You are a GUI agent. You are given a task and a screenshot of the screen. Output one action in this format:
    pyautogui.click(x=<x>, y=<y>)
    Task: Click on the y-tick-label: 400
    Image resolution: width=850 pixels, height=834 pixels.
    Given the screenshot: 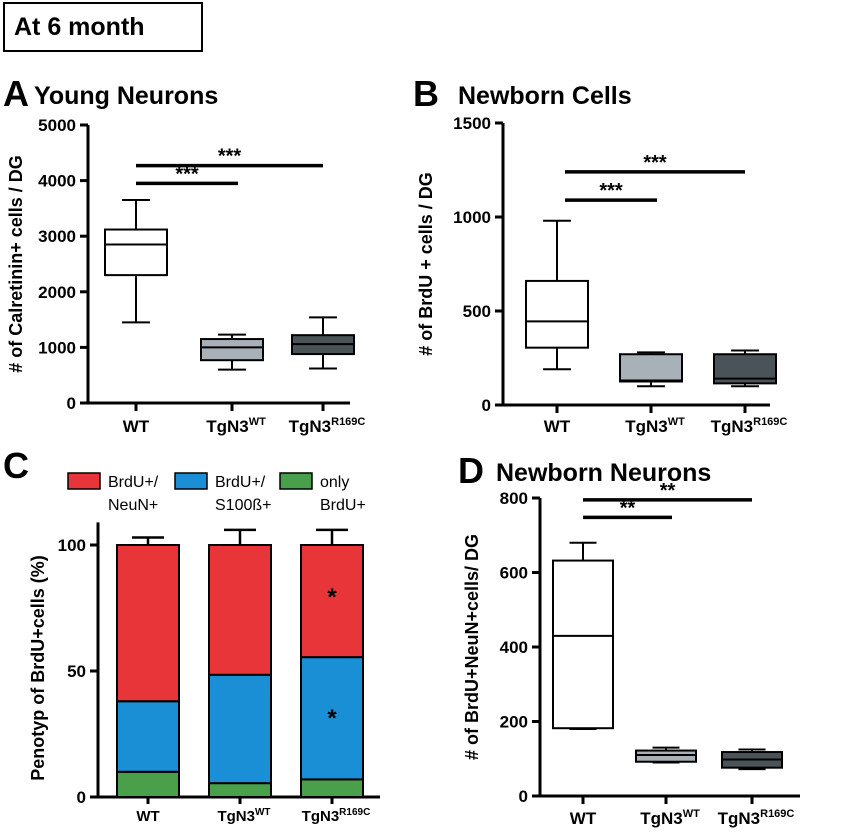 What is the action you would take?
    pyautogui.click(x=514, y=647)
    